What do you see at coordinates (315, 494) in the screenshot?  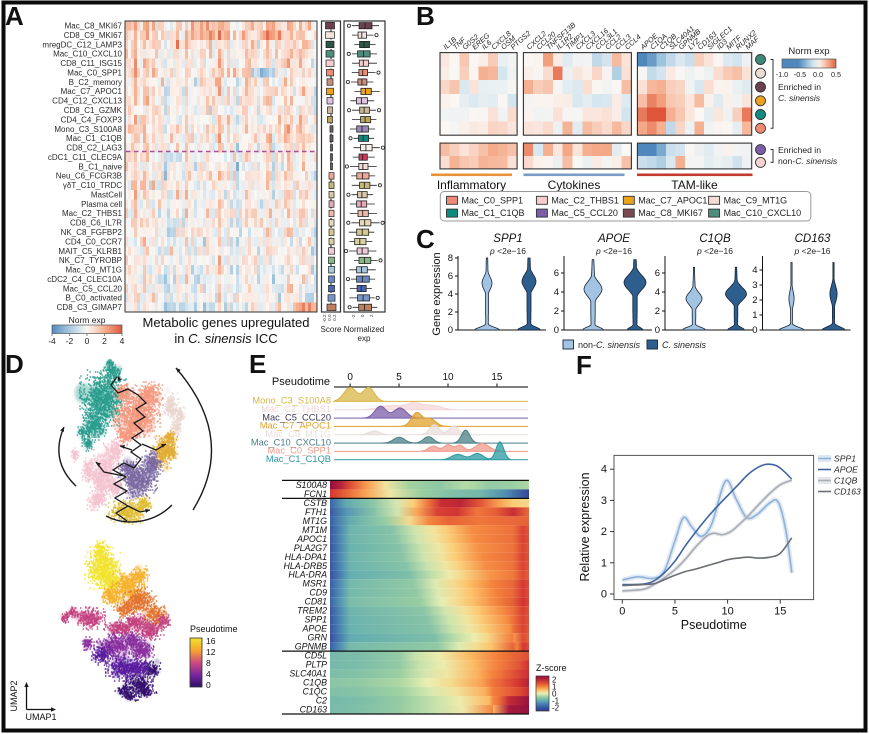 I see `svg-text: FCN1` at bounding box center [315, 494].